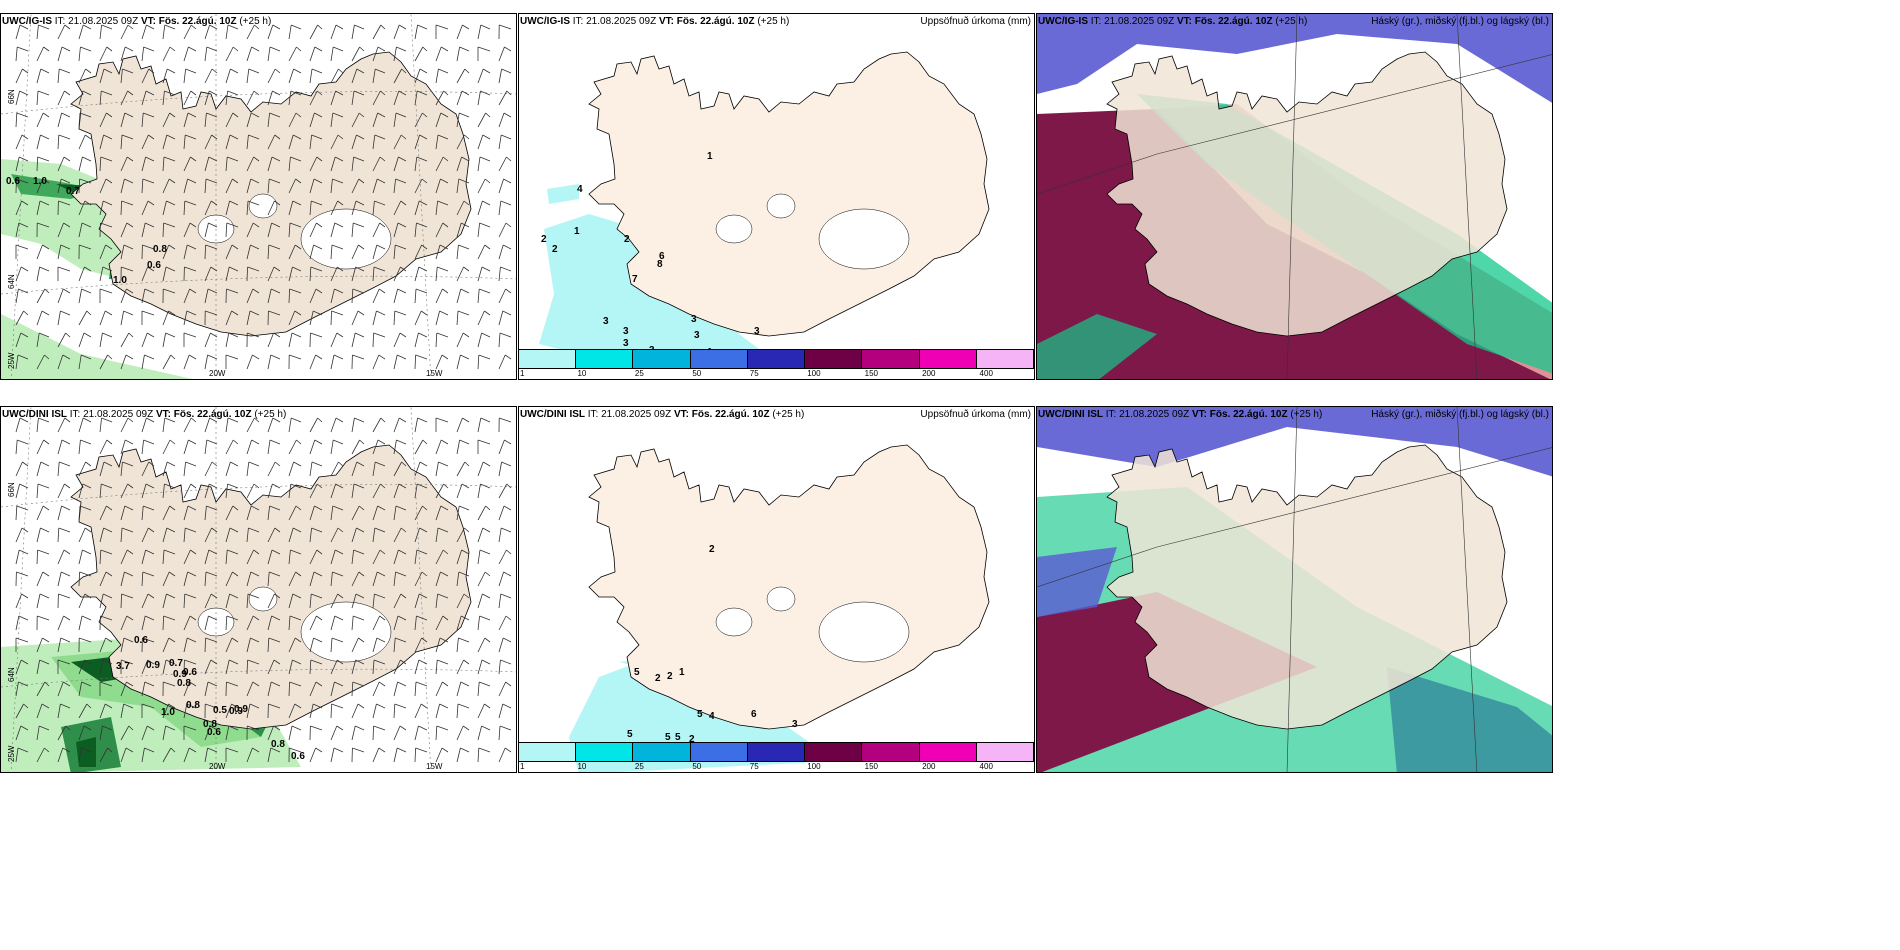 The width and height of the screenshot is (1900, 950). Describe the element at coordinates (754, 766) in the screenshot. I see `colorbar-tick-label: 75` at that location.